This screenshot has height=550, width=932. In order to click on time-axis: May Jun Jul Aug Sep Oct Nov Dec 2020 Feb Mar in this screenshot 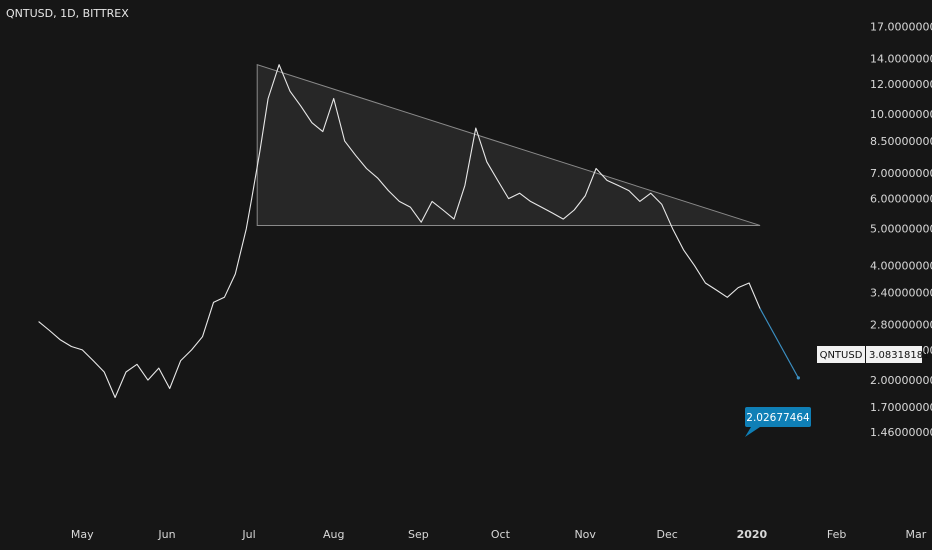, I will do `click(499, 534)`.